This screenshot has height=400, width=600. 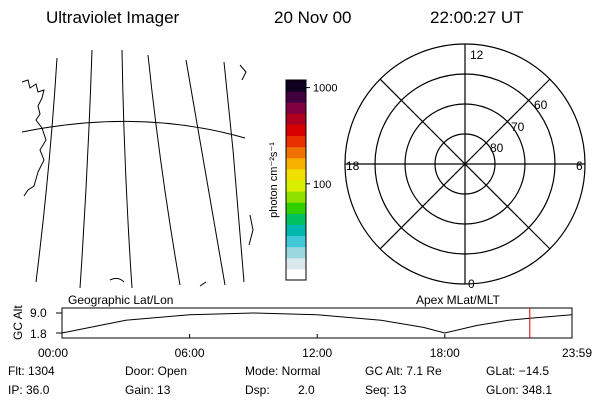 I want to click on sequence-number: Seq: 13, so click(x=386, y=390).